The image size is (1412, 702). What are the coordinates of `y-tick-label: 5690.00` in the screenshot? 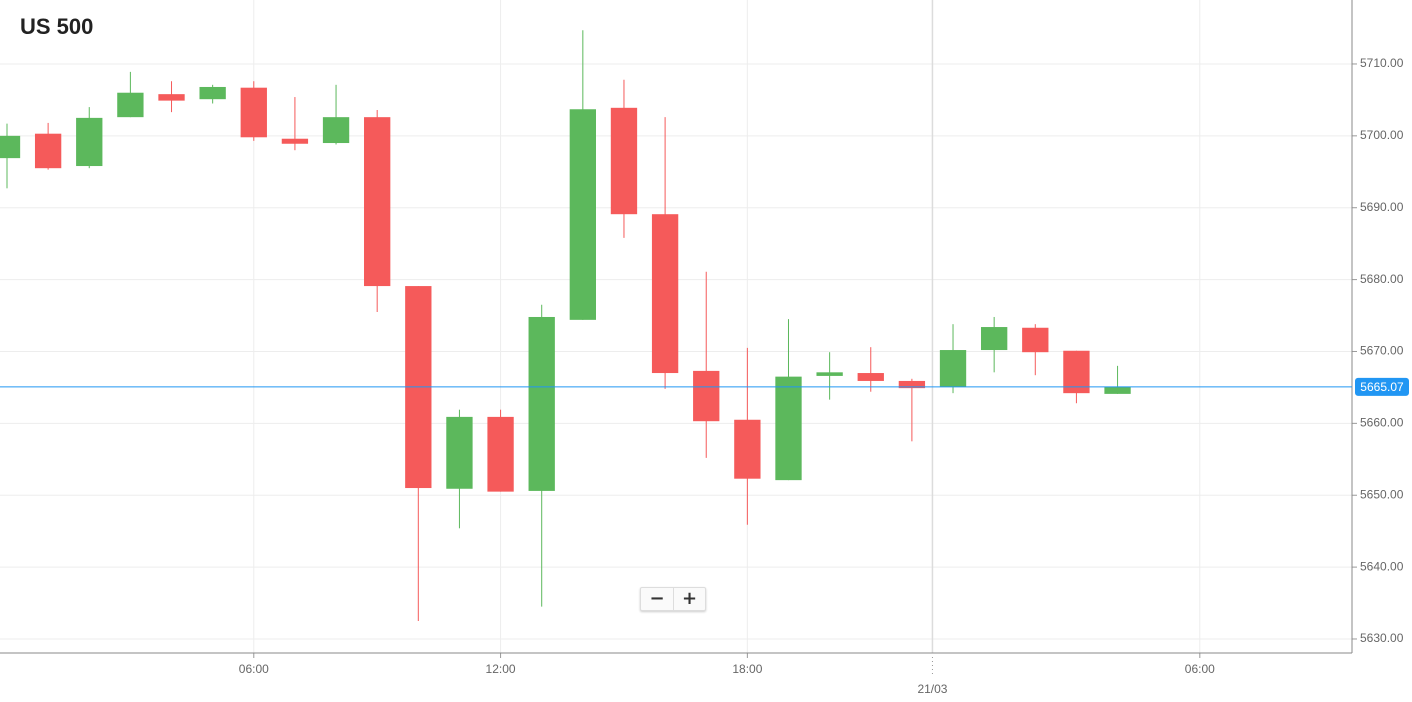 It's located at (1382, 207).